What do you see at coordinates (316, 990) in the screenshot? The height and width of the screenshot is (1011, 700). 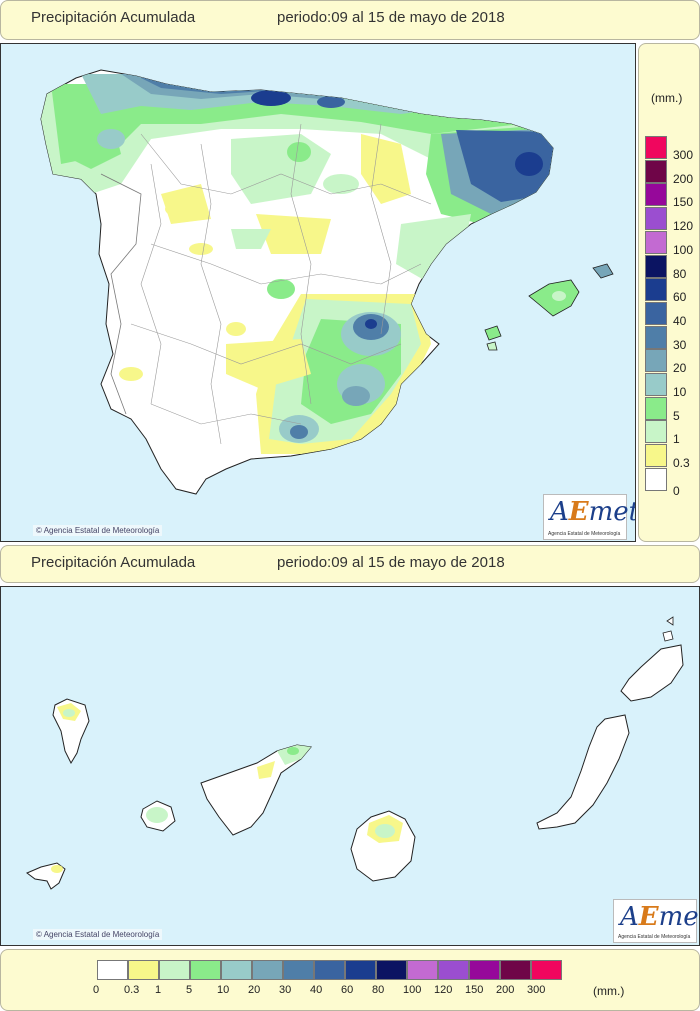 I see `horizontal-legend-label: 40` at bounding box center [316, 990].